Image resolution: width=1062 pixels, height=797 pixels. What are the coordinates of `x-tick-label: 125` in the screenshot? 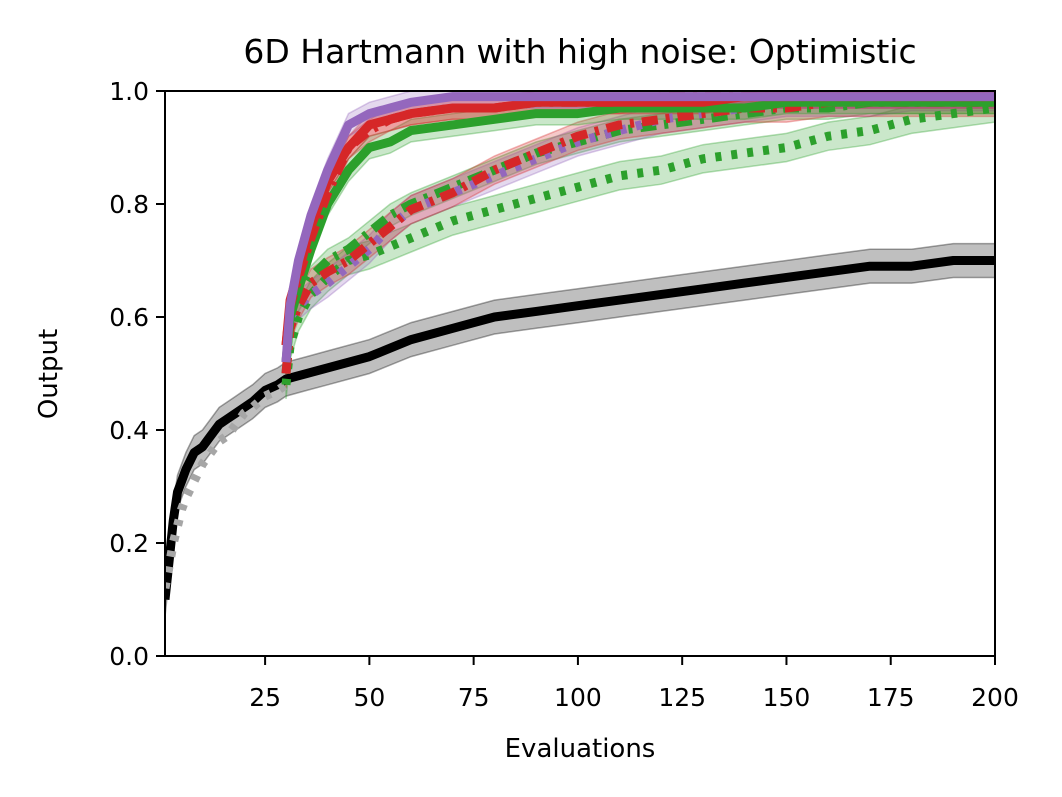 It's located at (682, 697).